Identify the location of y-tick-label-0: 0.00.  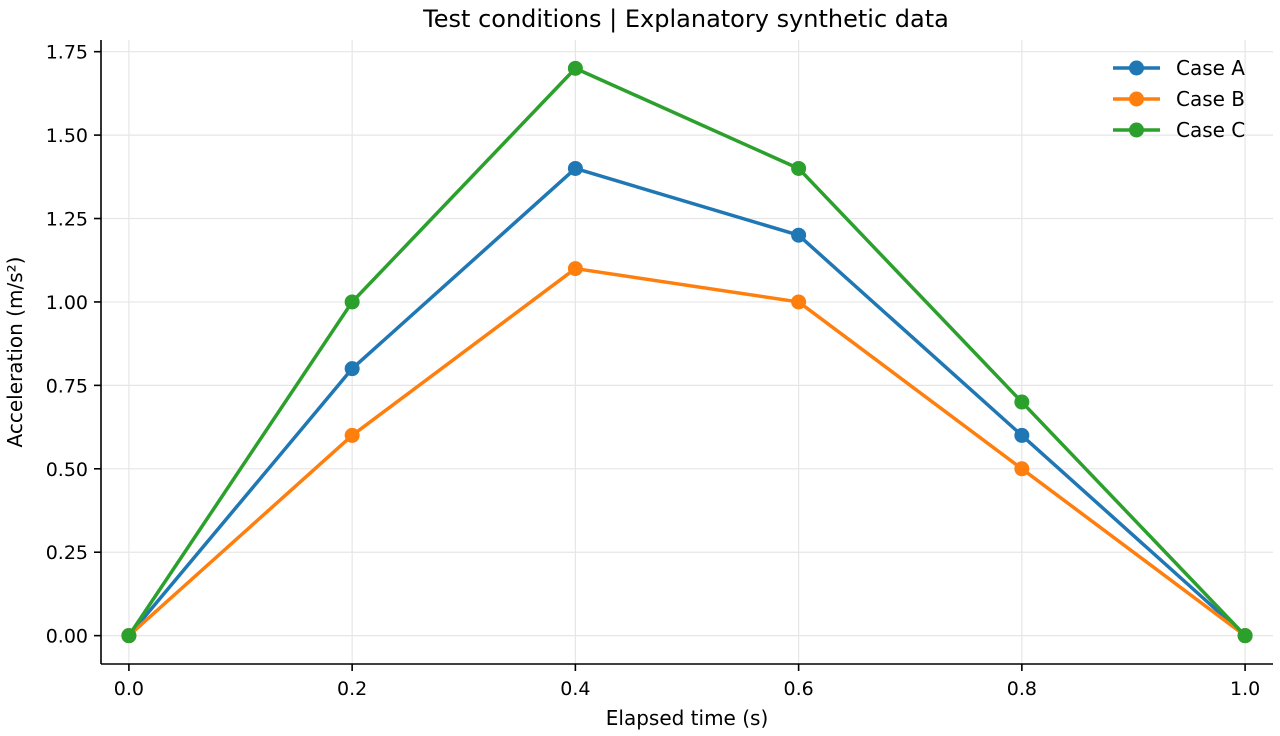
(67, 637).